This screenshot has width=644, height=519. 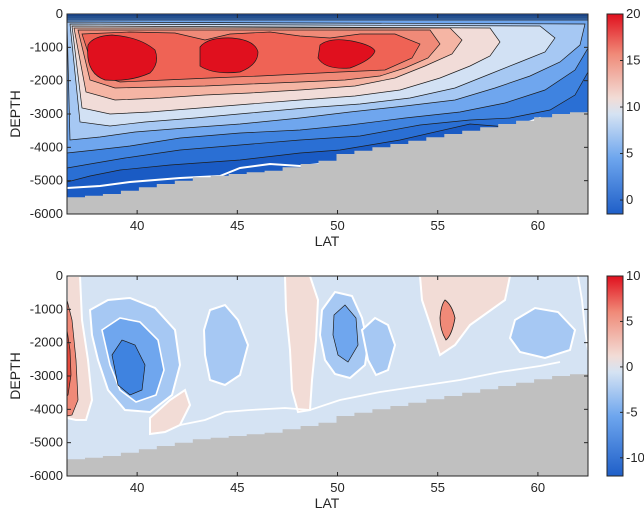 What do you see at coordinates (327, 503) in the screenshot?
I see `bottom-x-axis-label: LAT` at bounding box center [327, 503].